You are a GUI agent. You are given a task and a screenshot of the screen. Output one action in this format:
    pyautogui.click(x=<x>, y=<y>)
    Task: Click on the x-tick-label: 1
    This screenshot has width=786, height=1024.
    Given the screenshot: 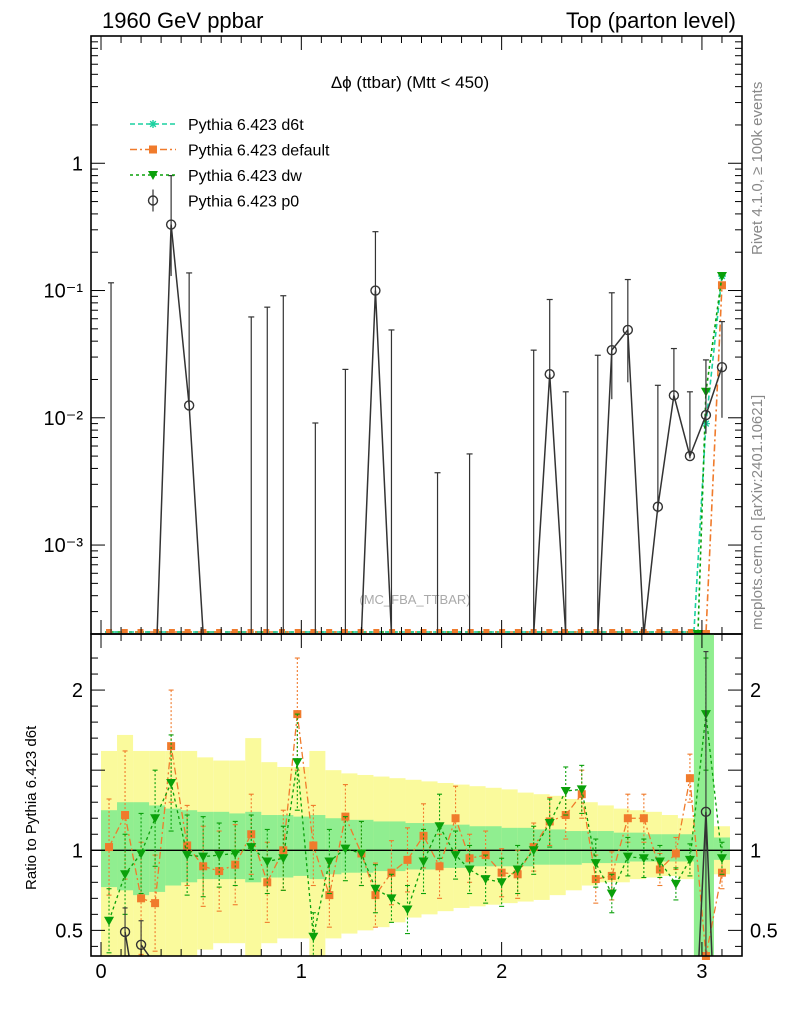 What is the action you would take?
    pyautogui.click(x=301, y=972)
    